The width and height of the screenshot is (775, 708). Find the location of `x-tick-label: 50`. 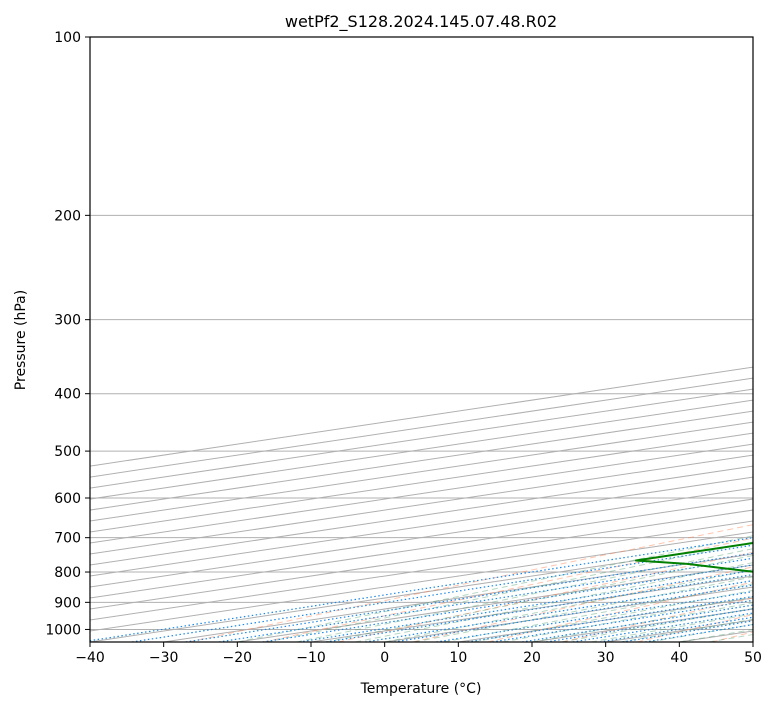

x-tick-label: 50 is located at coordinates (753, 658).